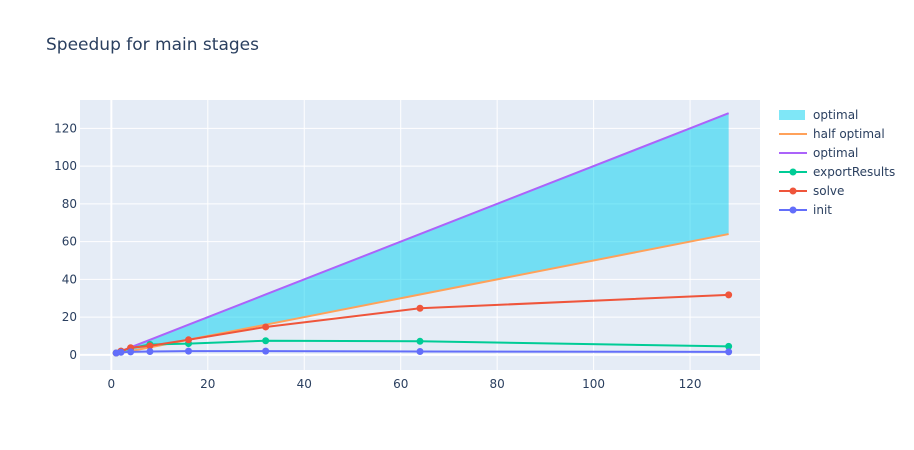 This screenshot has width=914, height=450. Describe the element at coordinates (112, 384) in the screenshot. I see `x-tick-label: 0` at that location.